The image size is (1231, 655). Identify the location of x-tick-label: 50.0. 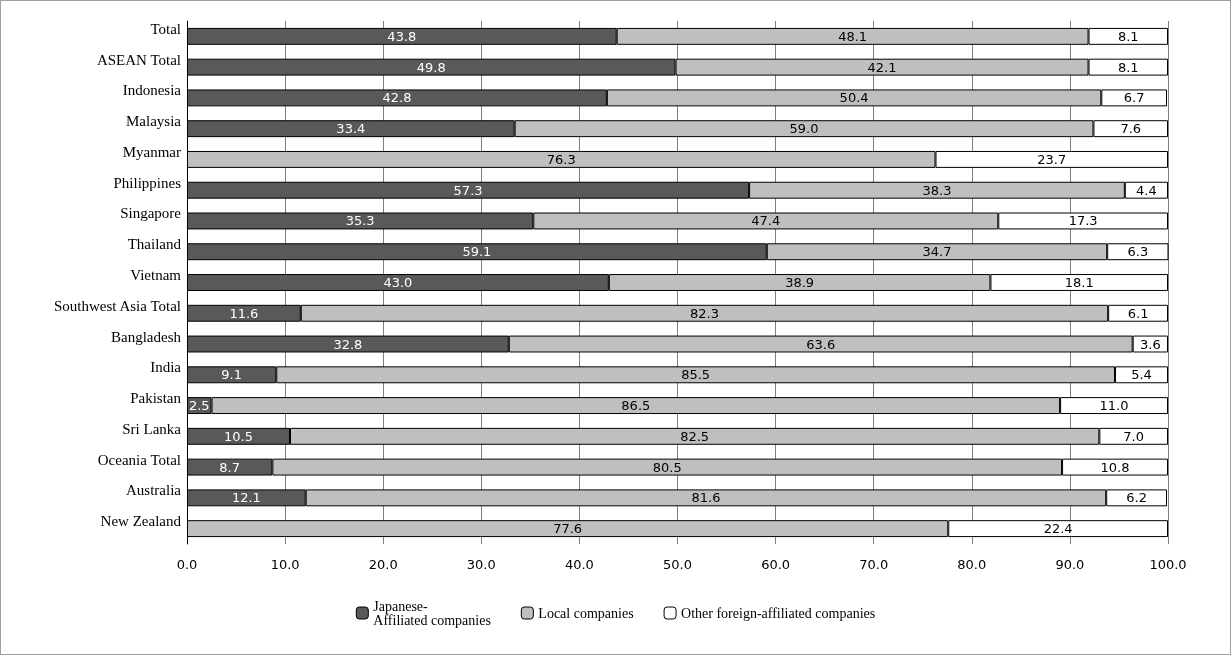
(677, 564).